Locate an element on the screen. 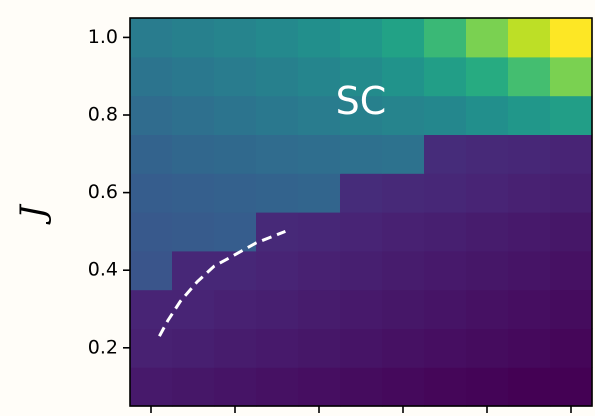 The width and height of the screenshot is (595, 416). annotation-label: SC is located at coordinates (361, 101).